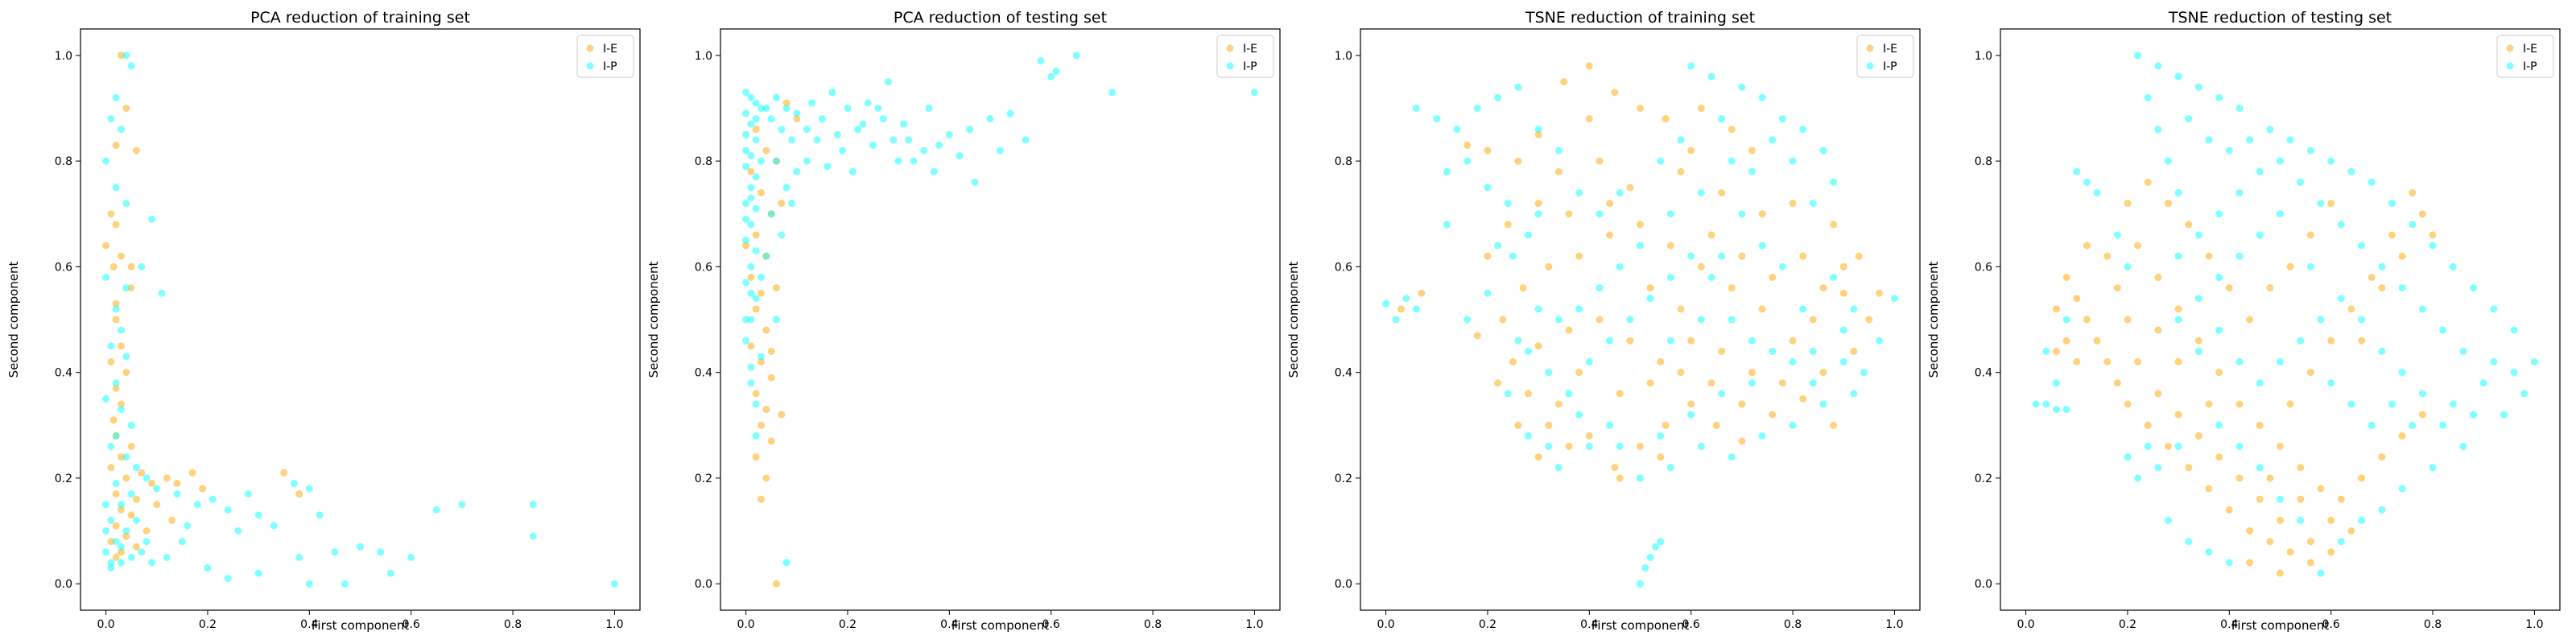  I want to click on chart-title: PCA reduction of training set, so click(360, 18).